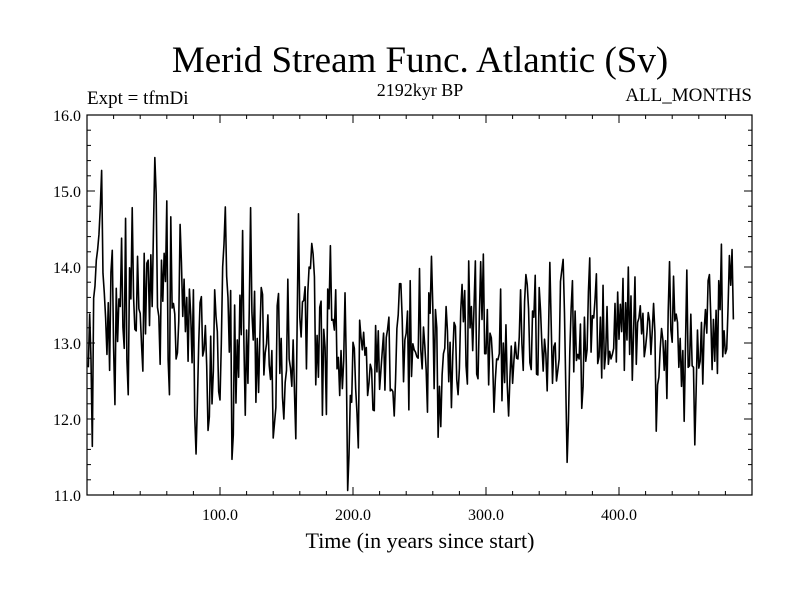 The image size is (800, 600). What do you see at coordinates (420, 60) in the screenshot?
I see `chart-title: Merid Stream Func. Atlantic (Sv)` at bounding box center [420, 60].